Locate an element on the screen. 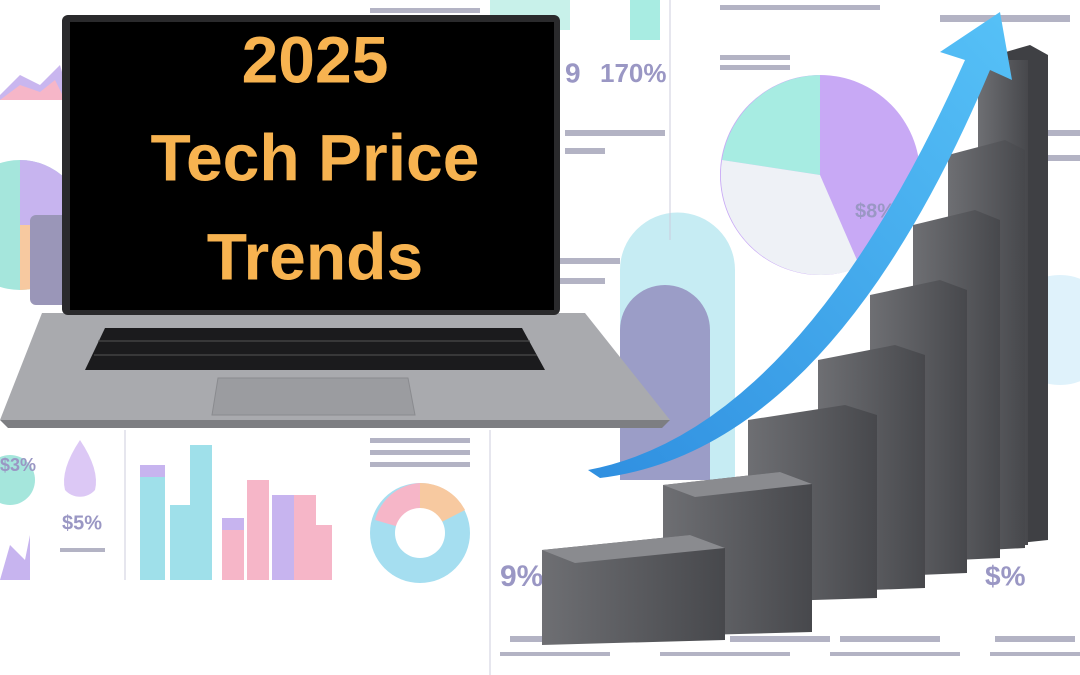  screen-line: Tech Price is located at coordinates (315, 157).